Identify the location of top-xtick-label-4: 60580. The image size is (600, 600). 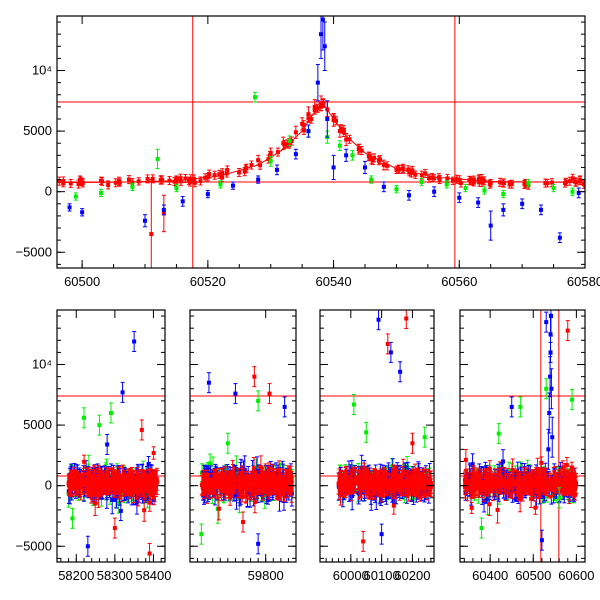
(583, 281).